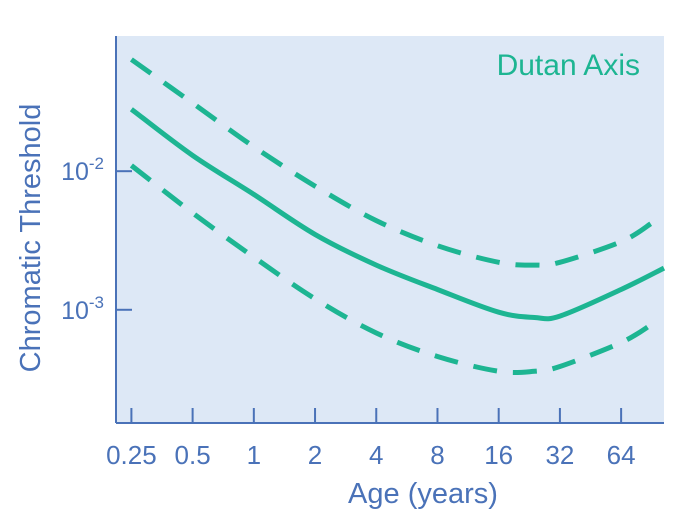  Describe the element at coordinates (437, 455) in the screenshot. I see `x-tick-label: 8` at that location.